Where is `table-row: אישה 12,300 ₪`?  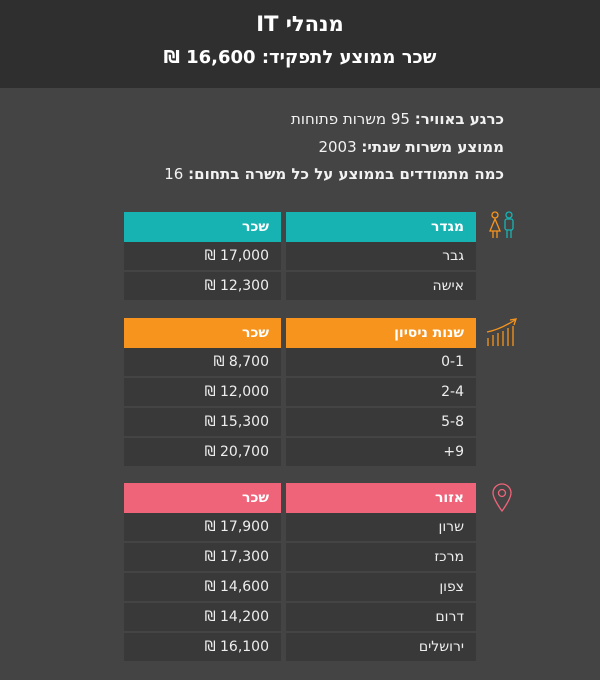 table-row: אישה 12,300 ₪ is located at coordinates (300, 287).